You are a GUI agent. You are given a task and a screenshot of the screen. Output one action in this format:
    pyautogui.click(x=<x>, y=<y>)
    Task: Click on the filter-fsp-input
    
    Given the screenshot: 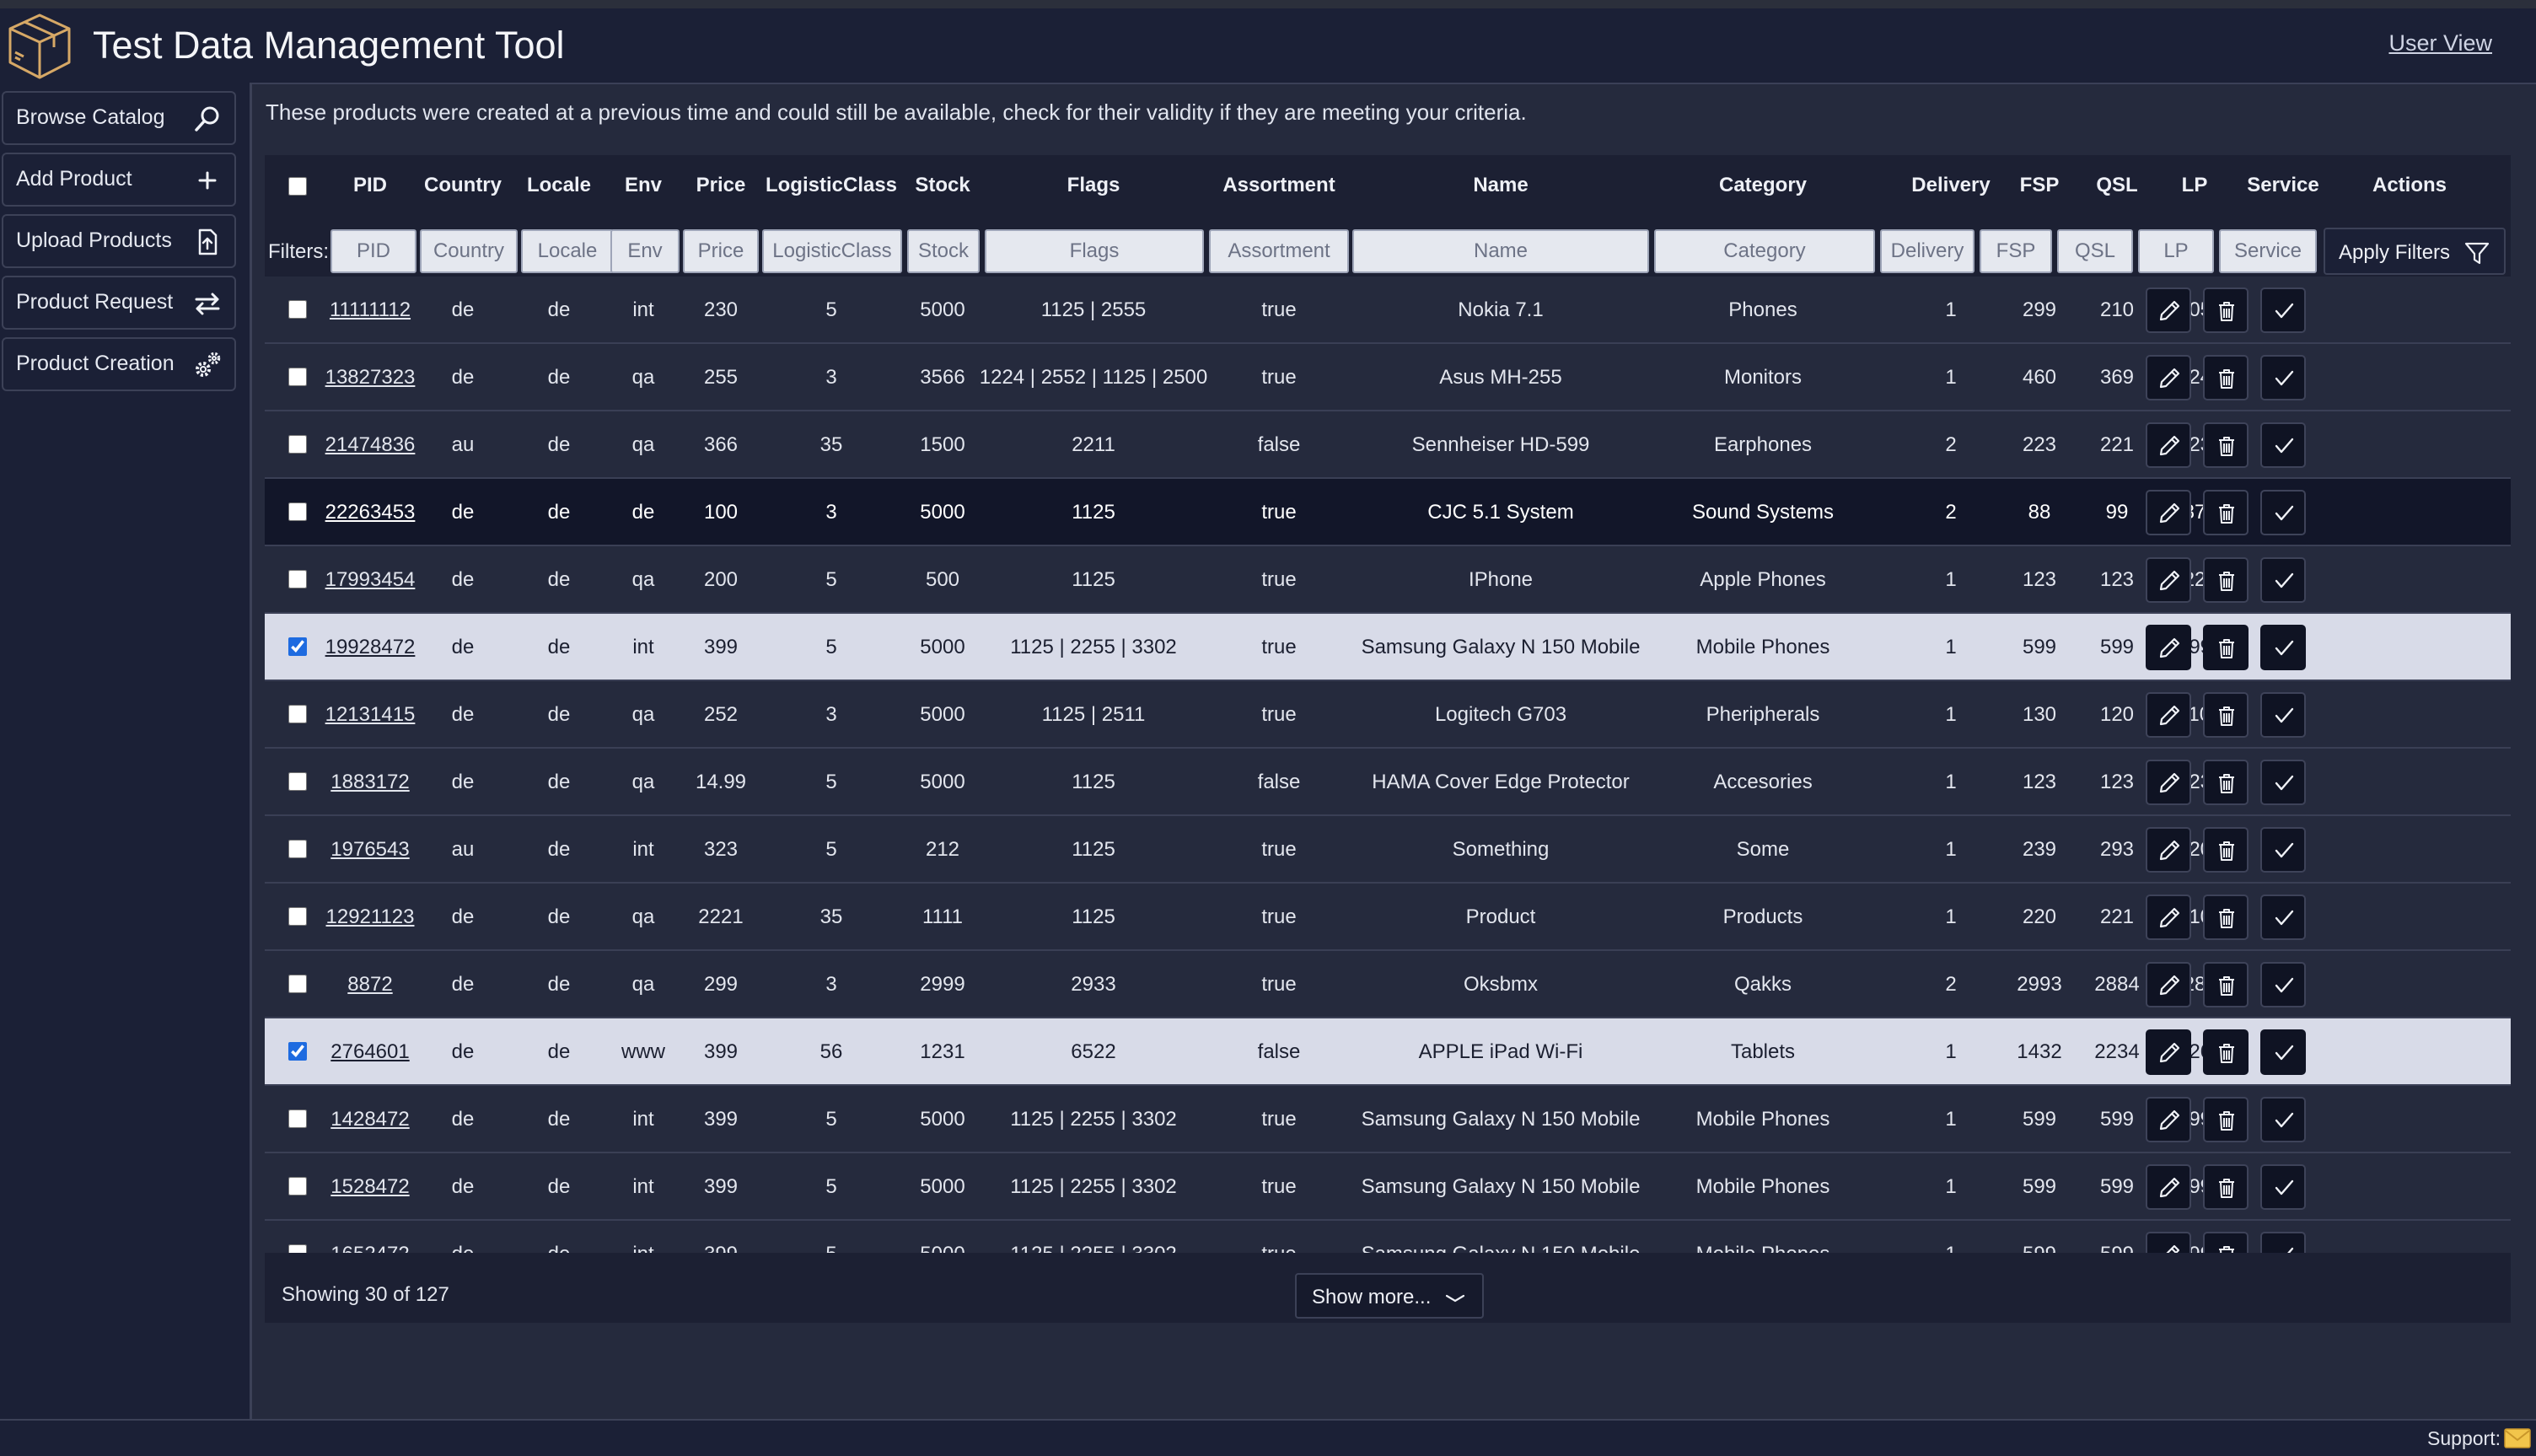 What is the action you would take?
    pyautogui.click(x=2016, y=251)
    